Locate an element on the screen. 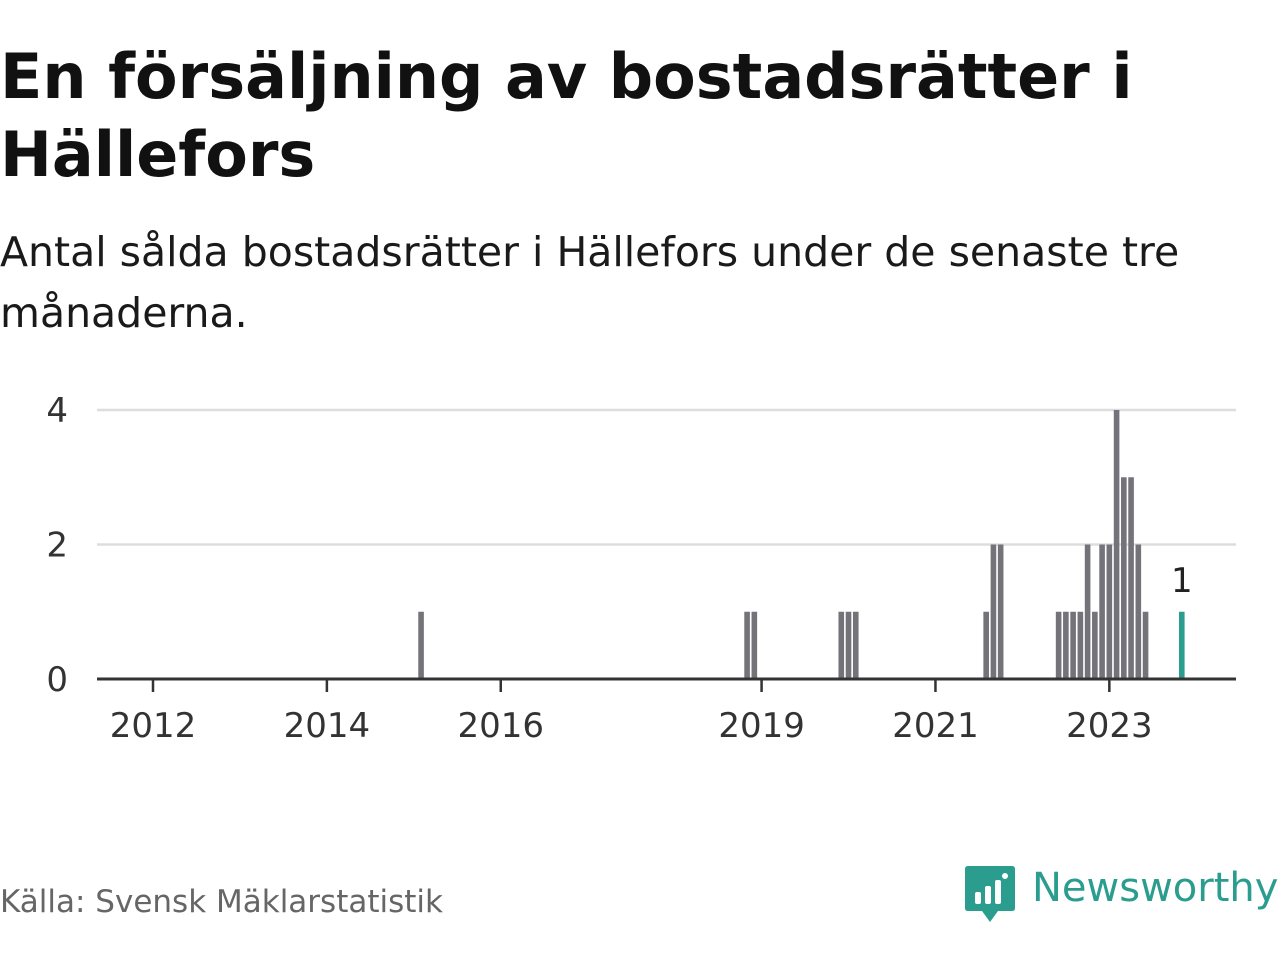  x-tick-label: 2016 is located at coordinates (500, 723).